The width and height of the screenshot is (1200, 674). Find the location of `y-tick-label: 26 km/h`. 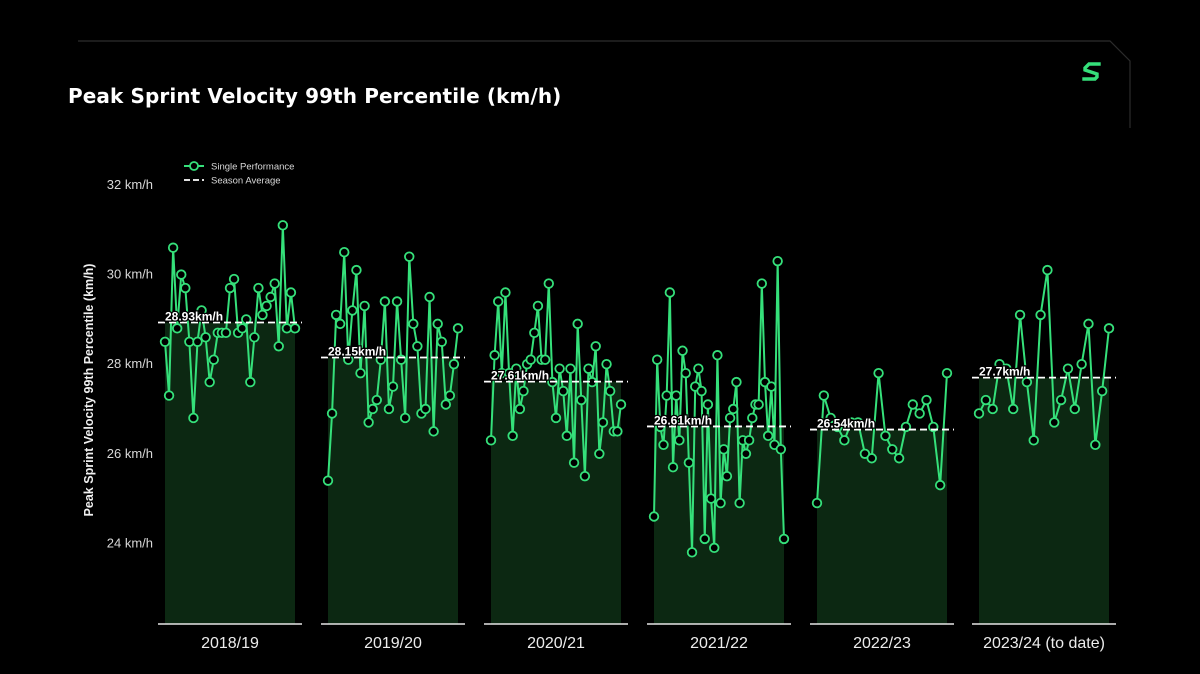

y-tick-label: 26 km/h is located at coordinates (130, 453).